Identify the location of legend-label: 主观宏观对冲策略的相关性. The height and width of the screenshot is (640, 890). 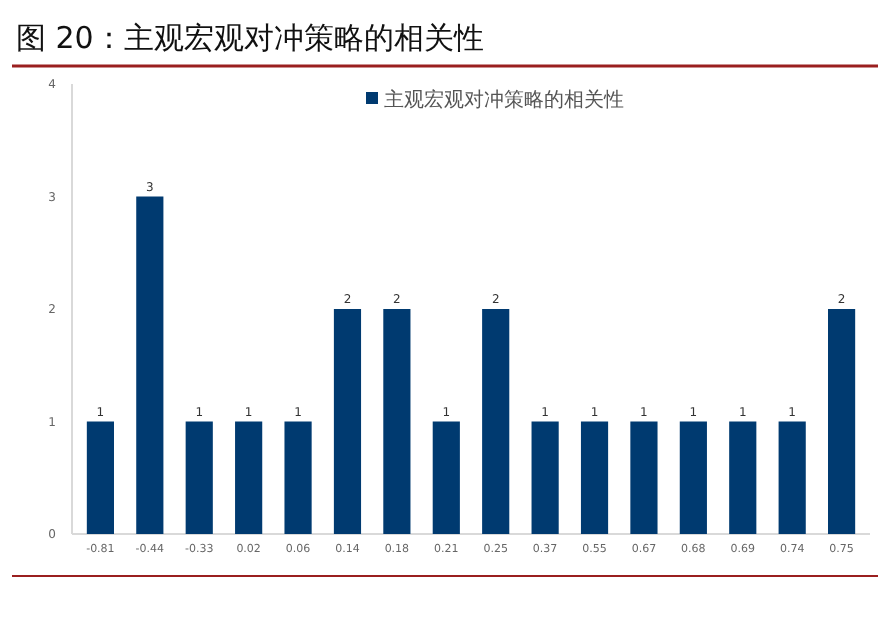
(504, 100).